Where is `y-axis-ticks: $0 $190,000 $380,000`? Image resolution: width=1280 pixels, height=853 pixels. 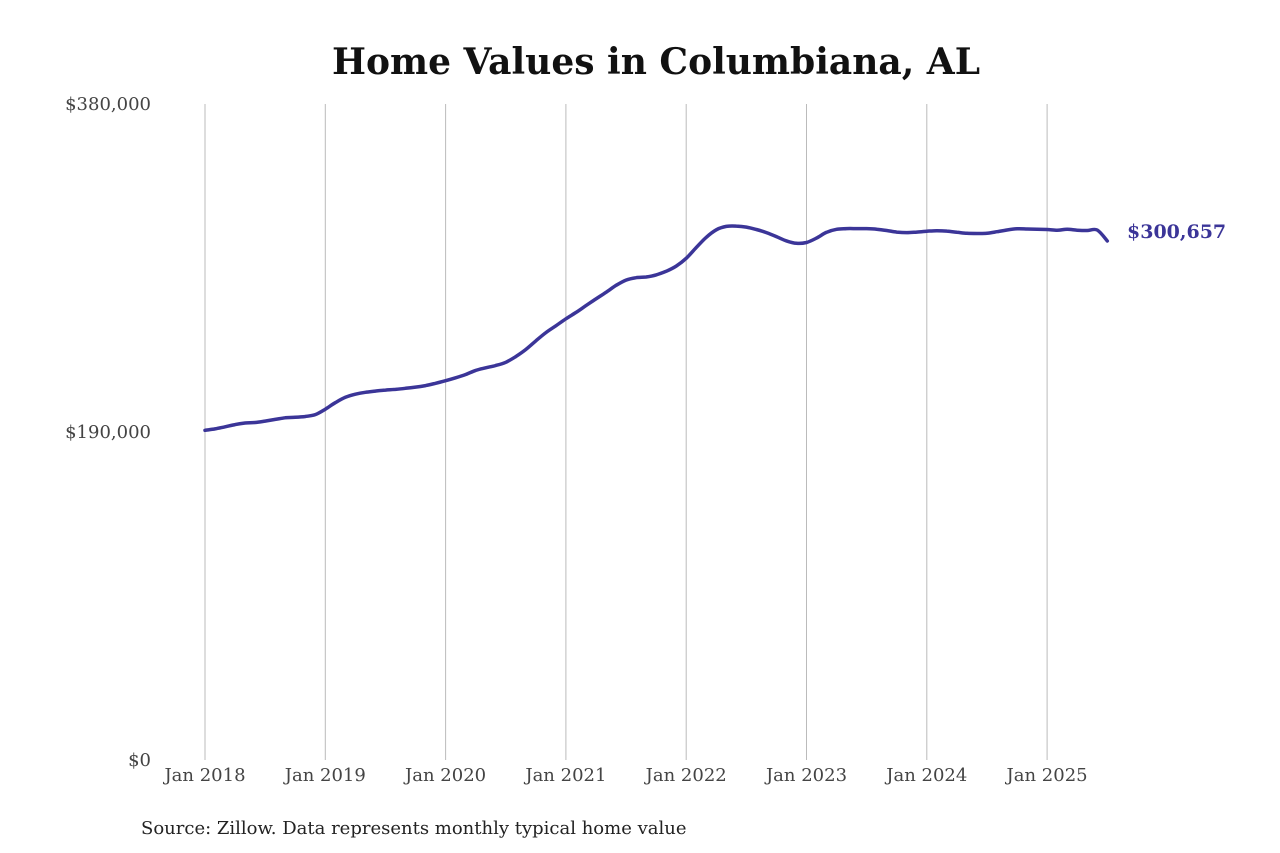 y-axis-ticks: $0 $190,000 $380,000 is located at coordinates (108, 432).